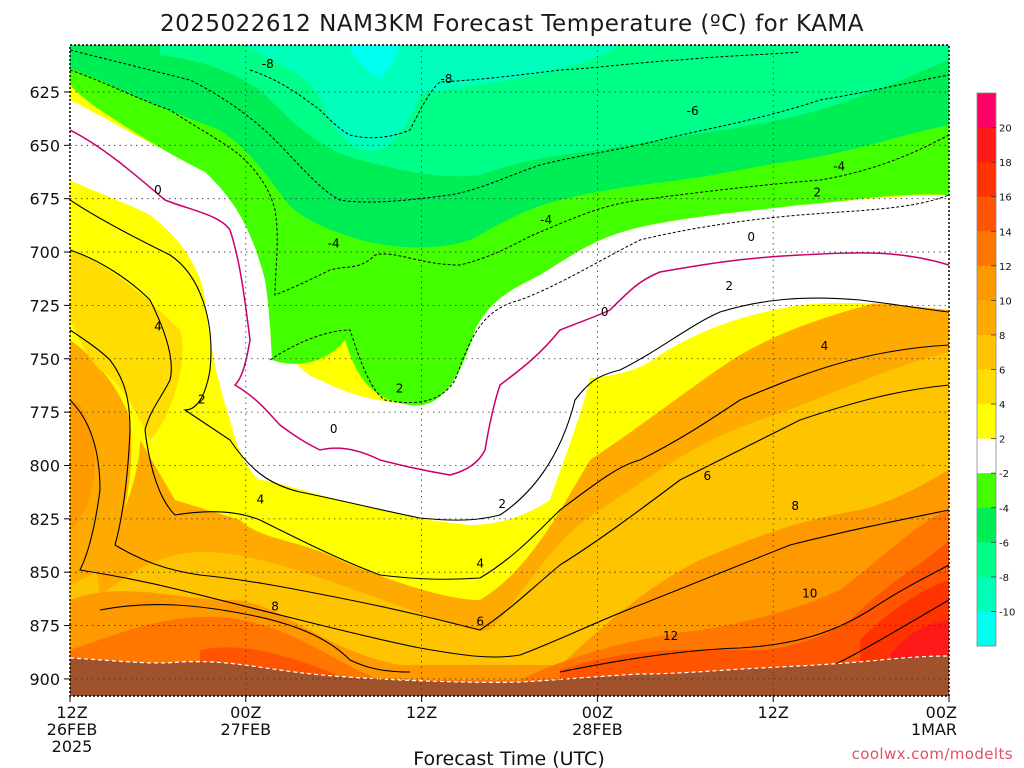  I want to click on colorbar-tick-label: 16, so click(1005, 198).